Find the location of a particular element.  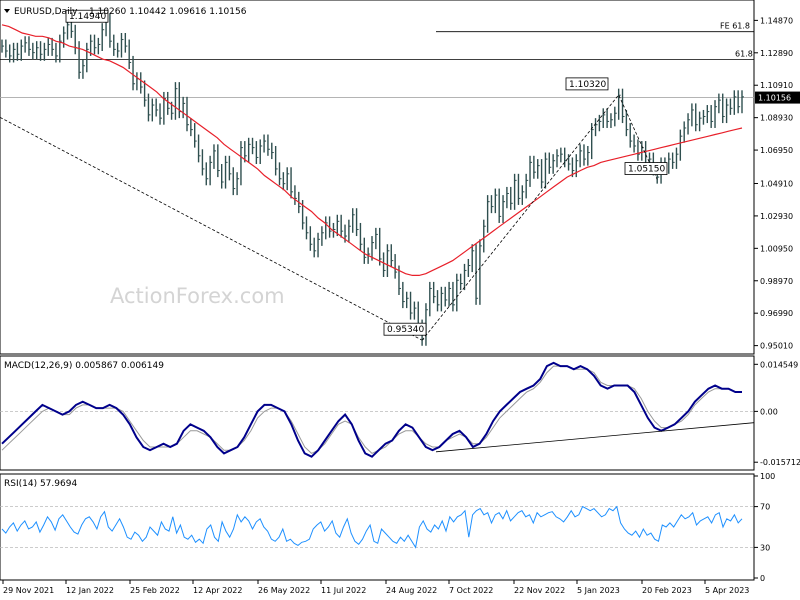

macd-tick-label: 0.014549 is located at coordinates (779, 364).